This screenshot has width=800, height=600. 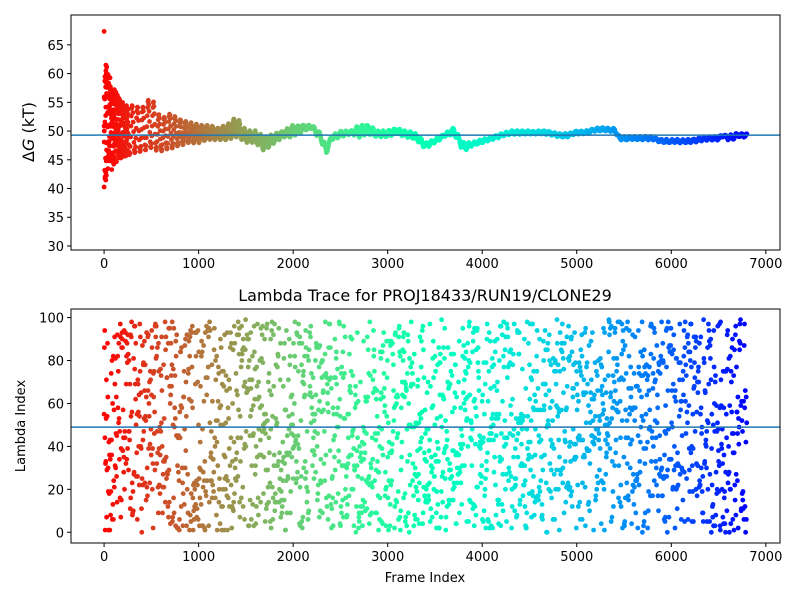 I want to click on lambda-x-axis-label: Frame Index, so click(x=425, y=578).